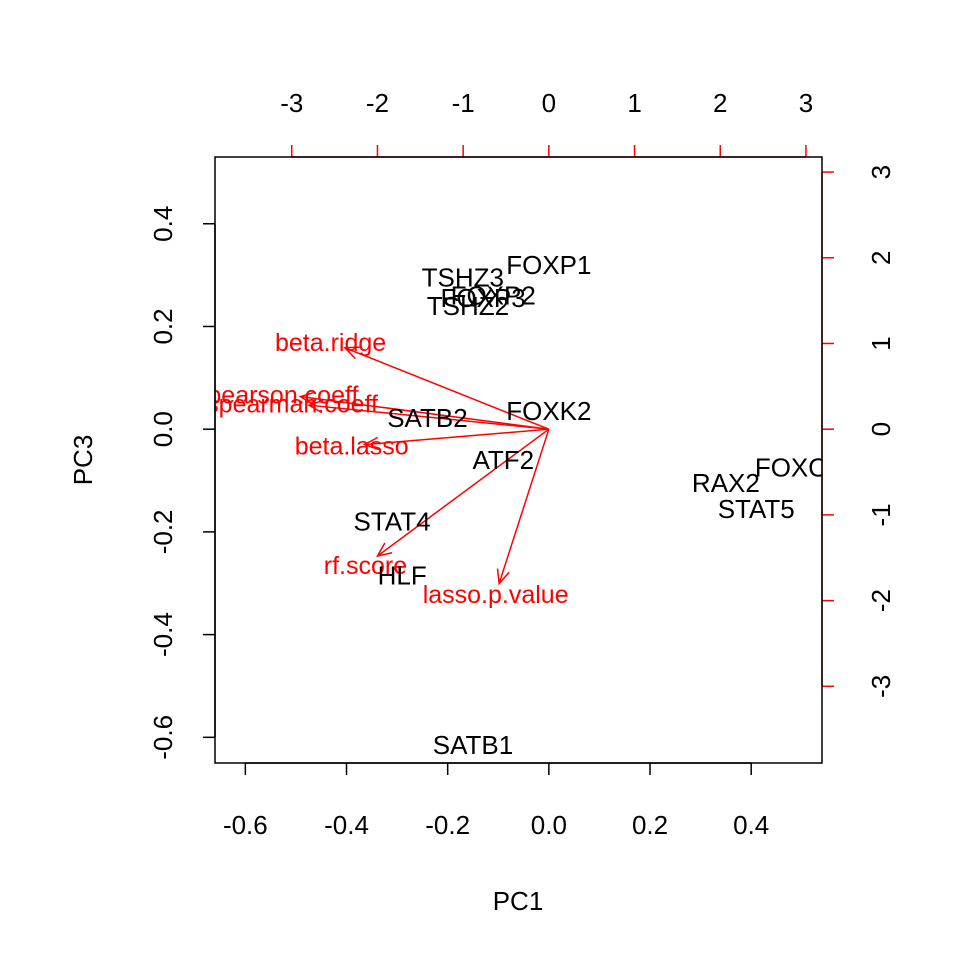 This screenshot has width=960, height=960. What do you see at coordinates (365, 566) in the screenshot?
I see `loading-label: rf.score` at bounding box center [365, 566].